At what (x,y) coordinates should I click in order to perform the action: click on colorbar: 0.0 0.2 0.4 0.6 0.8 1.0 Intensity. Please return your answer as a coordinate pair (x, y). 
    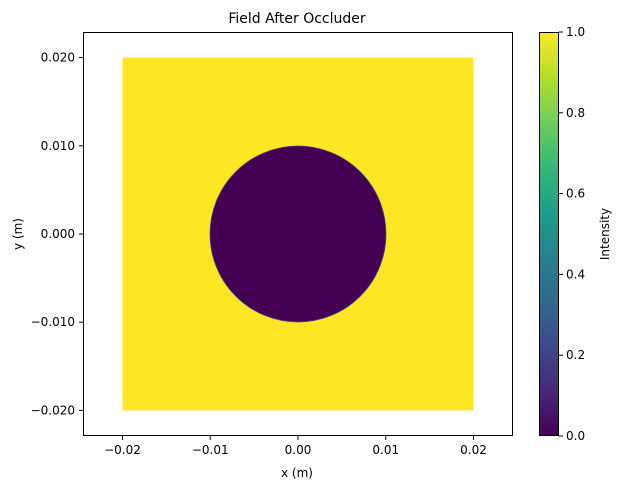
    Looking at the image, I should click on (575, 234).